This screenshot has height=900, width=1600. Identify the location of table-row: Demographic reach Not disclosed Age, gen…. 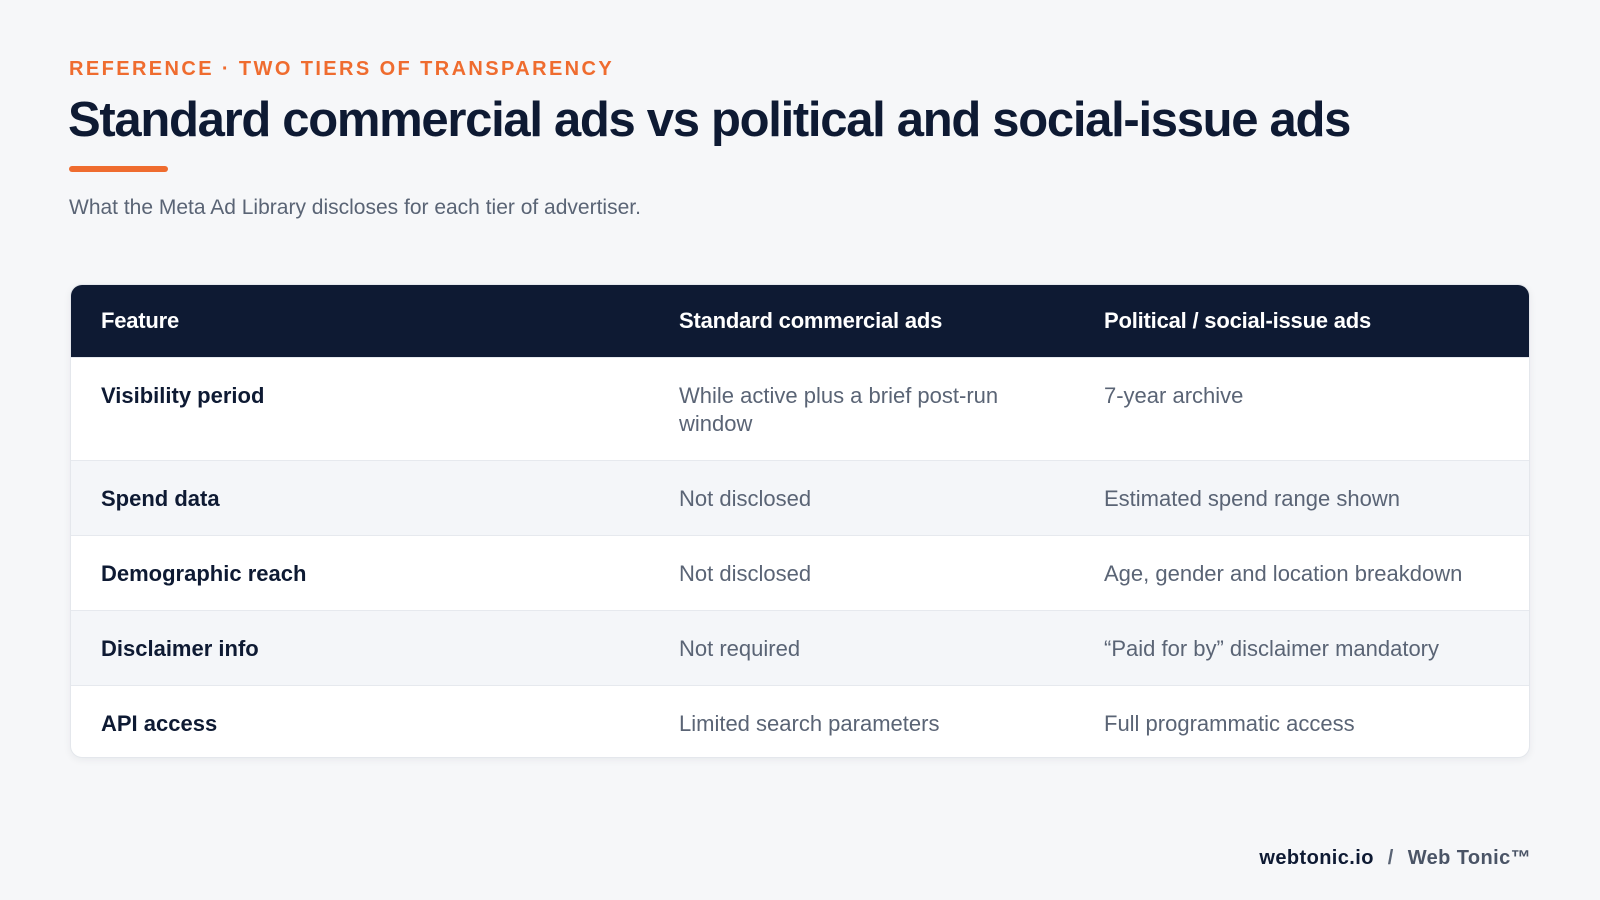
(800, 572).